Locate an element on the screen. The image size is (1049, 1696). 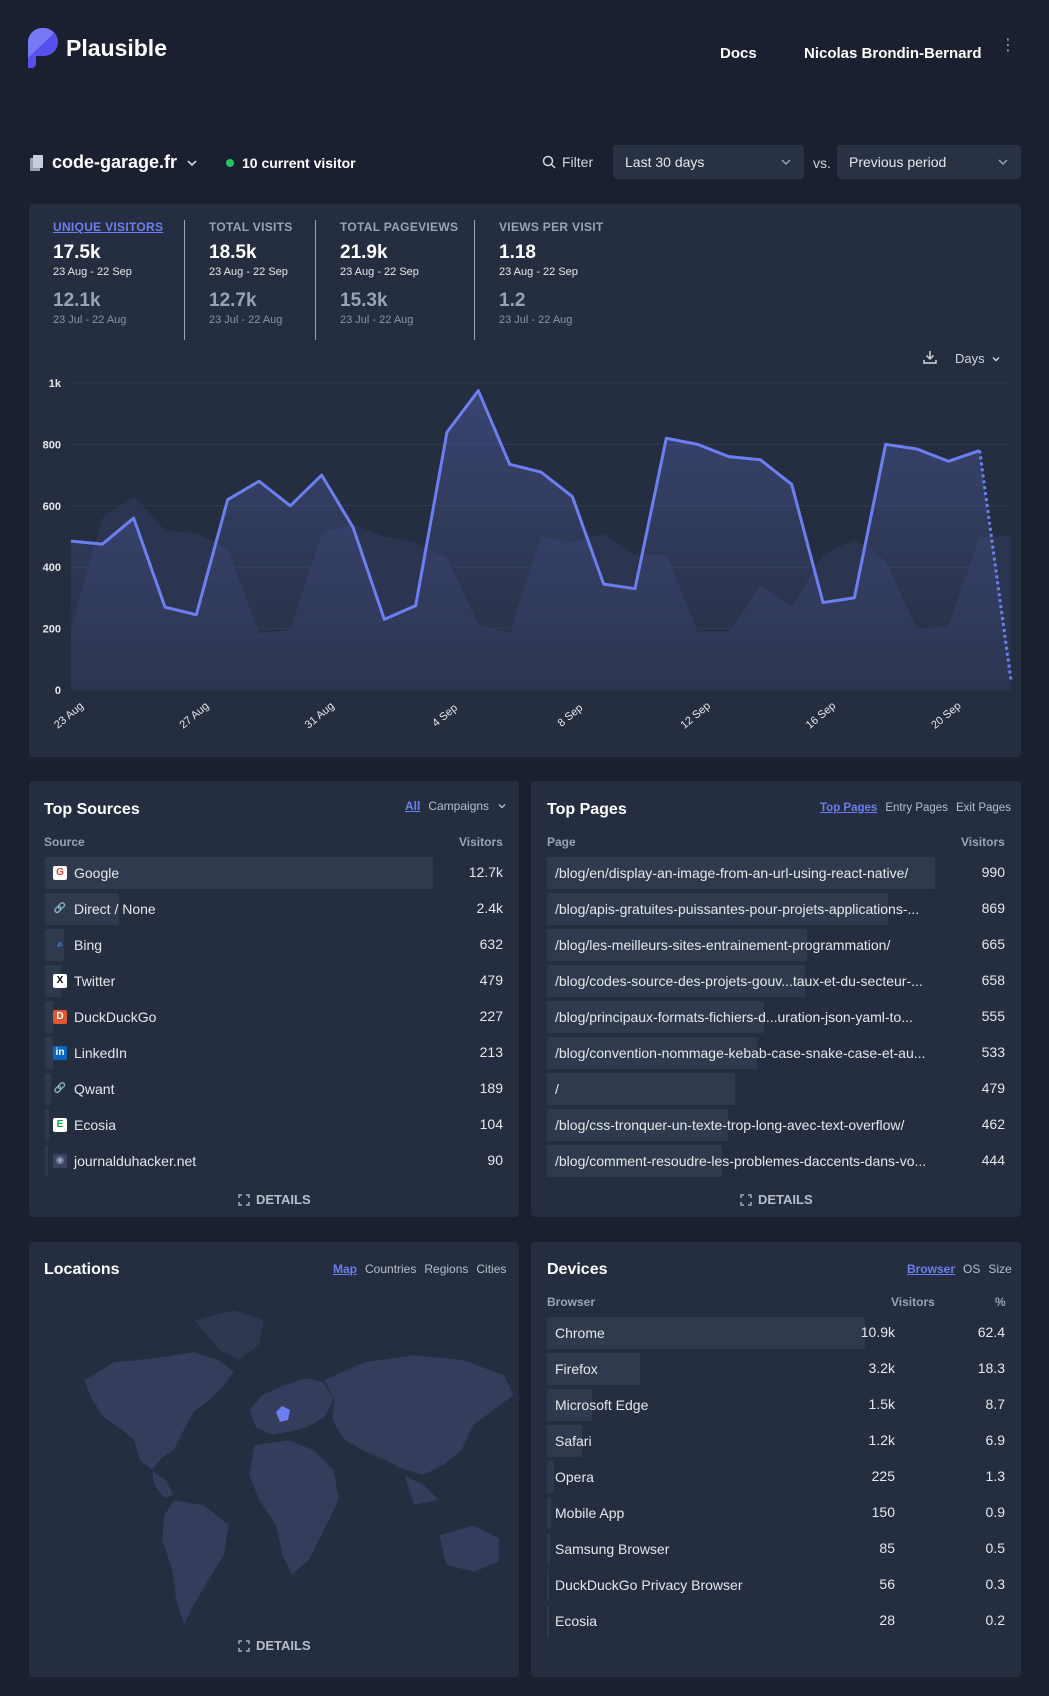
greenland-shape is located at coordinates (229, 1335).